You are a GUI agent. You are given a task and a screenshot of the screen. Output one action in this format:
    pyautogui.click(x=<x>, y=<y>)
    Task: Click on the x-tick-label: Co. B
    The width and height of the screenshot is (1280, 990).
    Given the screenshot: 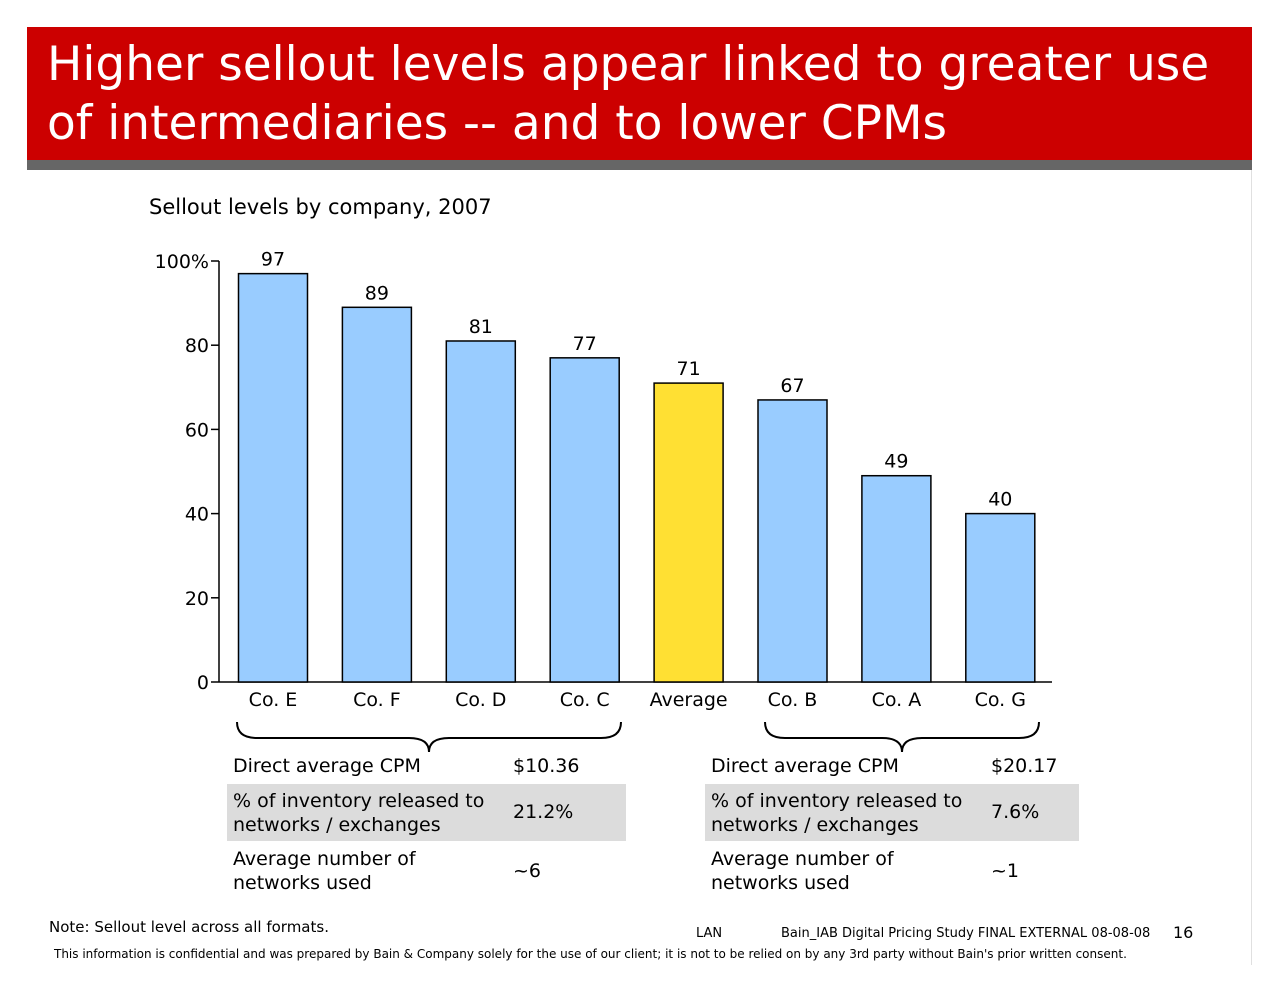 What is the action you would take?
    pyautogui.click(x=793, y=700)
    